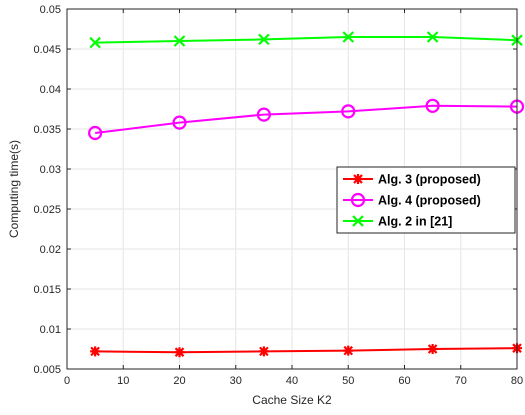  Describe the element at coordinates (47, 130) in the screenshot. I see `y-tick-label: 0.035` at that location.